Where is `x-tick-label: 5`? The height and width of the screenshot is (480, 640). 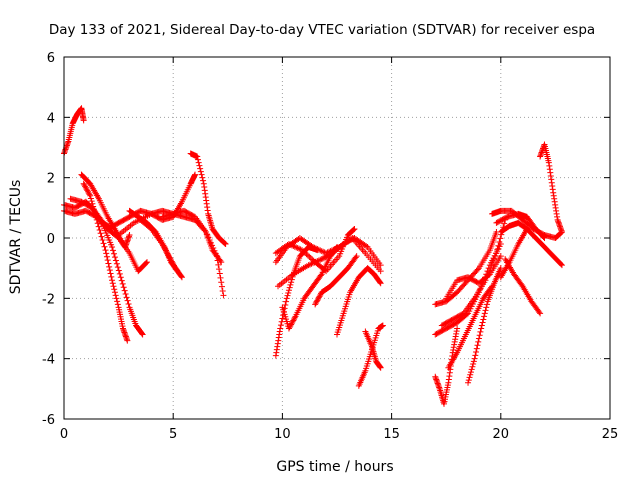
x-tick-label: 5 is located at coordinates (173, 434).